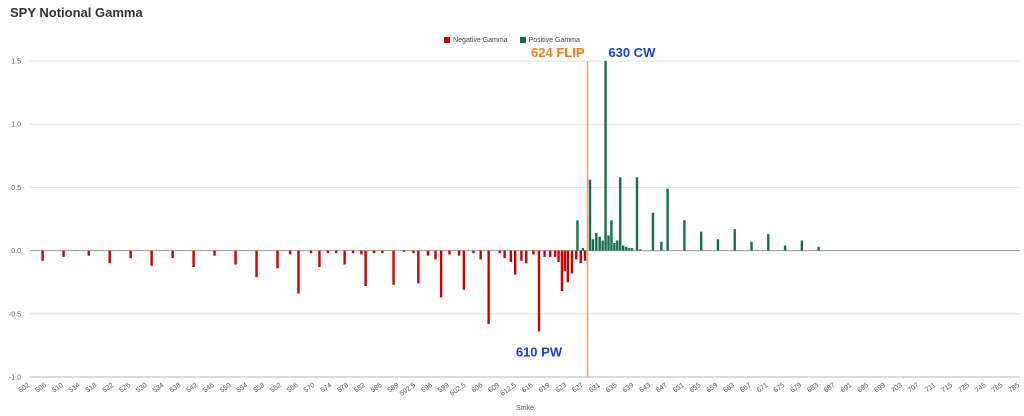  I want to click on legend-label-positive: Positive Gamma, so click(554, 40).